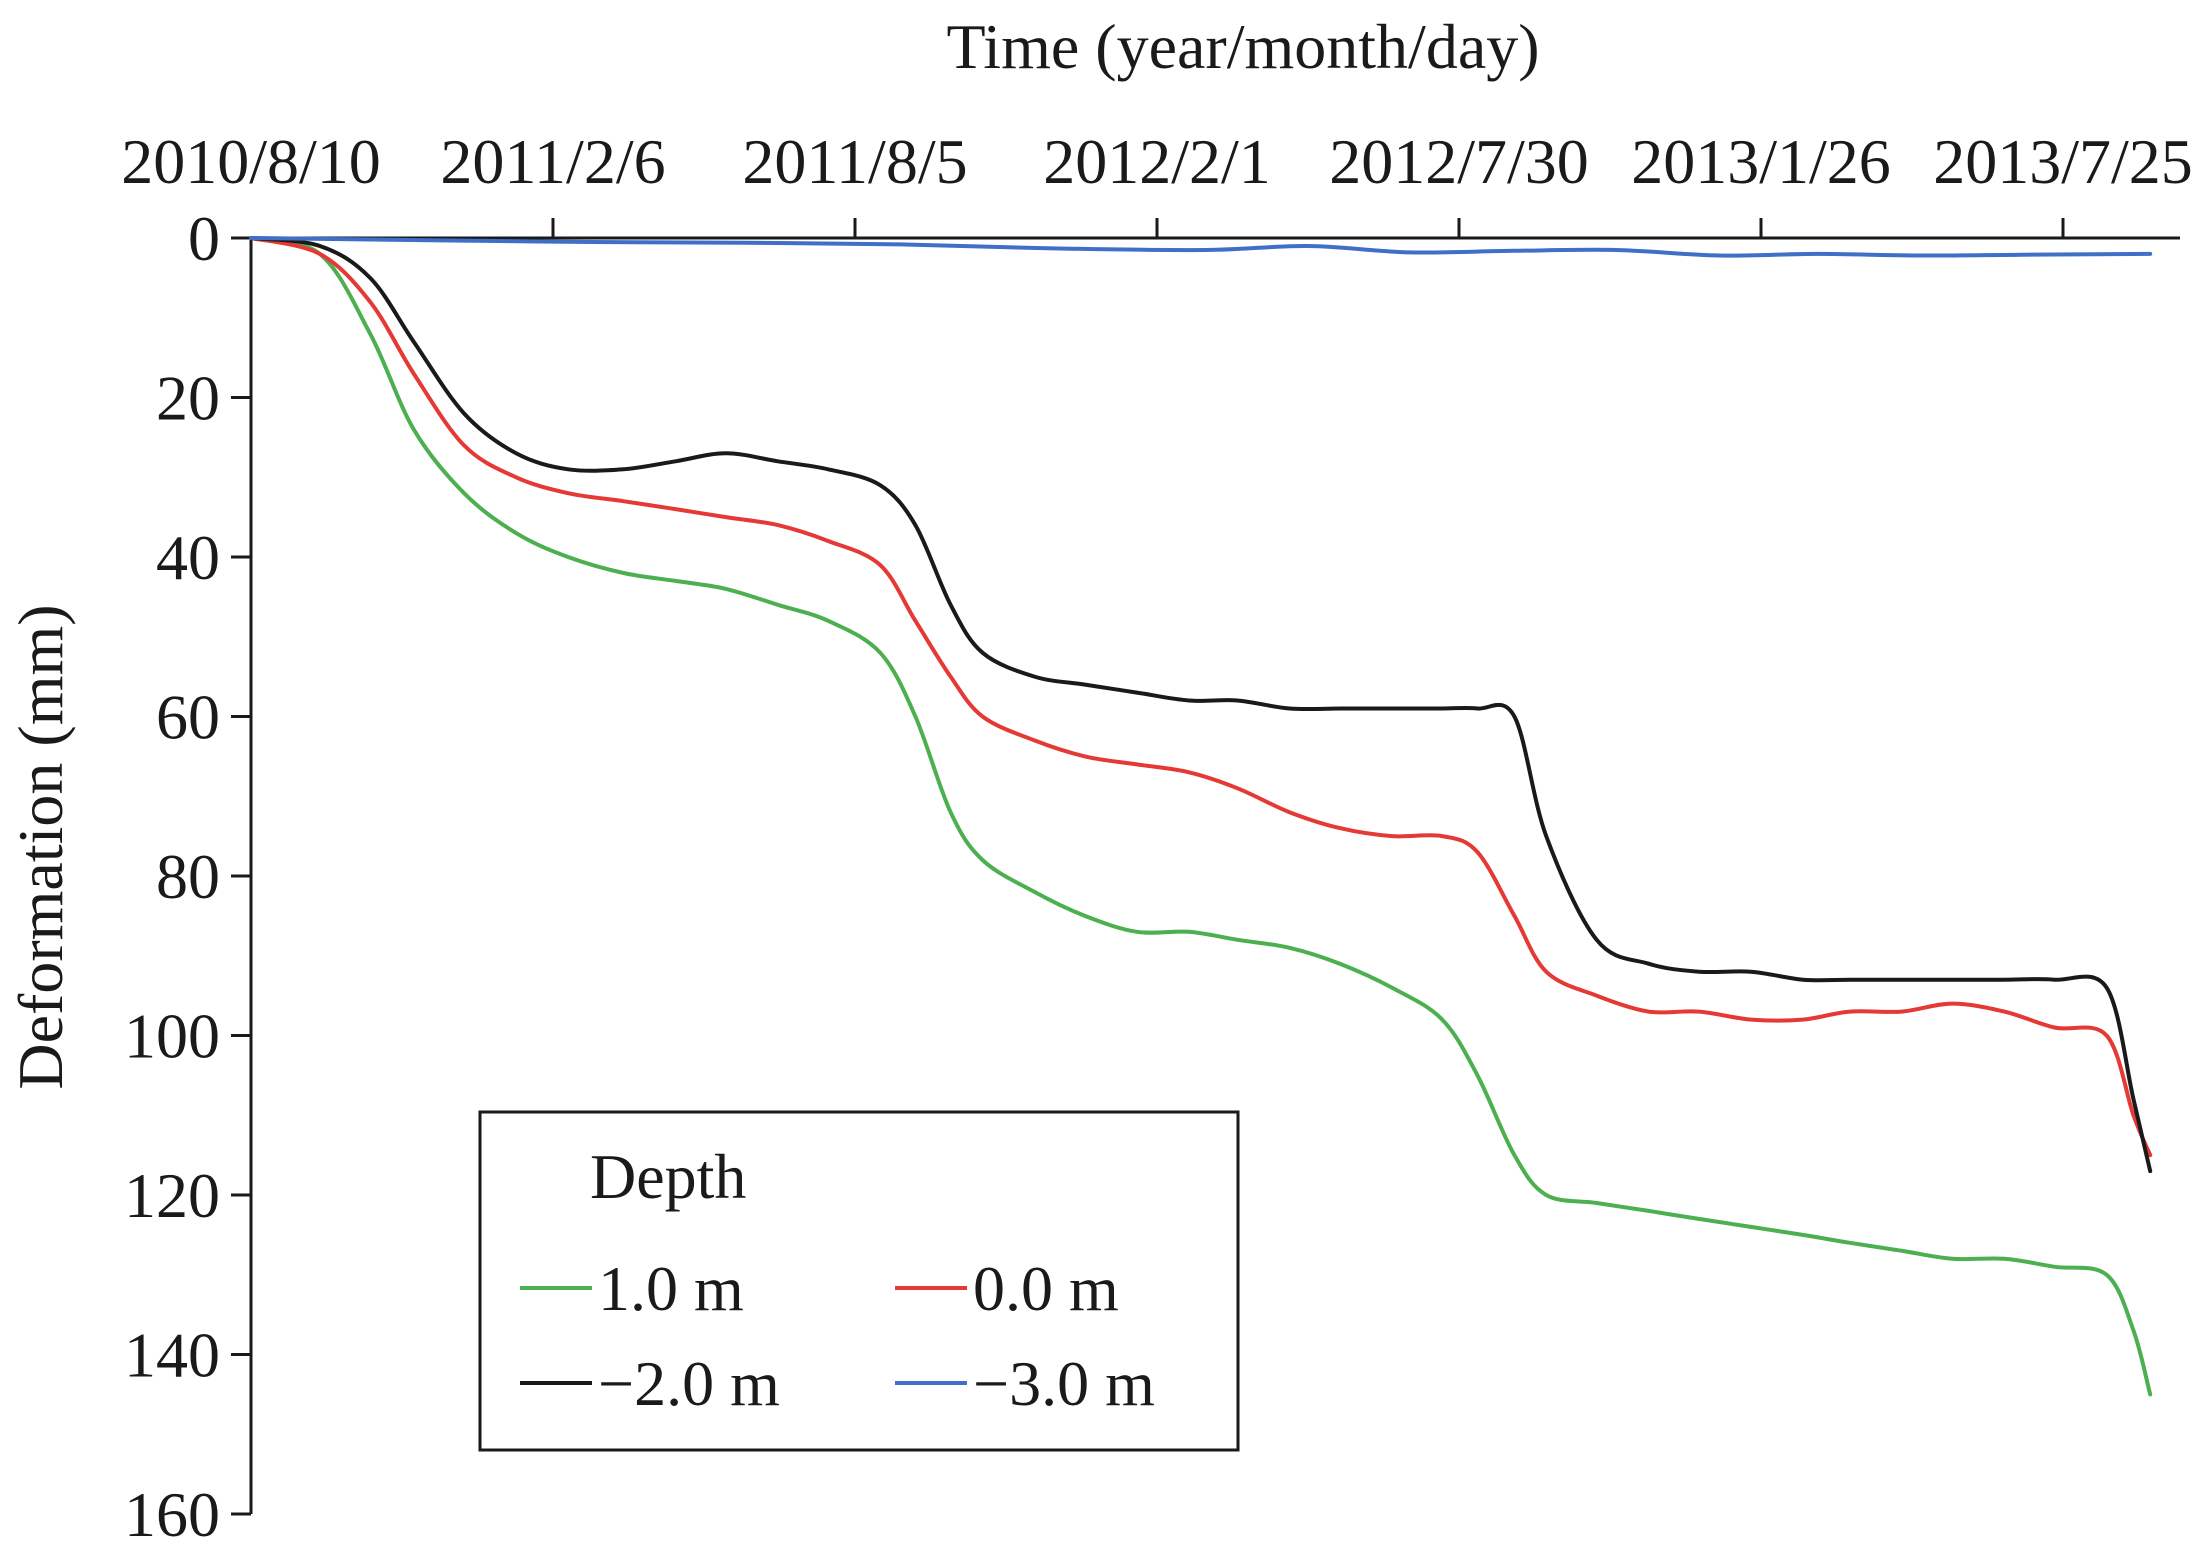 This screenshot has width=2205, height=1548. I want to click on y-axis-title: Deformation (mm), so click(40, 846).